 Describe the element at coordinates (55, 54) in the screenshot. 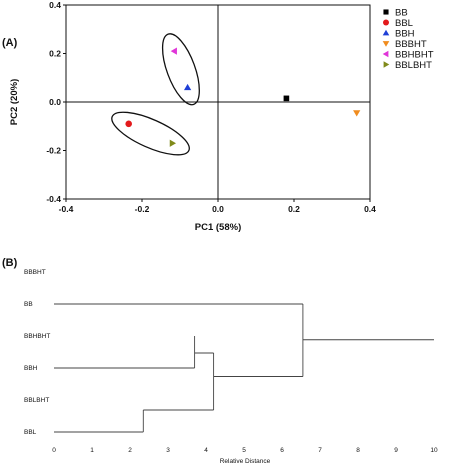

I see `y-tick-label: 0.2` at that location.